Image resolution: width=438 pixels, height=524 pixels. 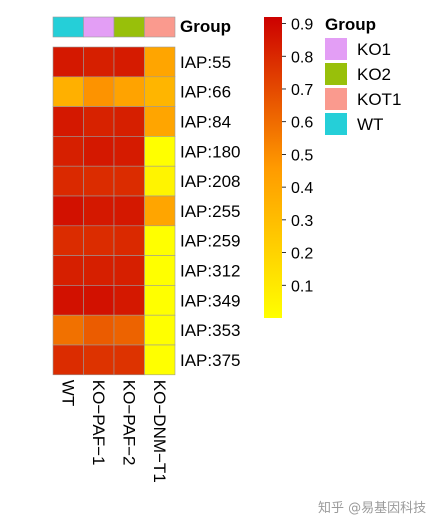 What do you see at coordinates (205, 122) in the screenshot?
I see `row-label: IAP:84` at bounding box center [205, 122].